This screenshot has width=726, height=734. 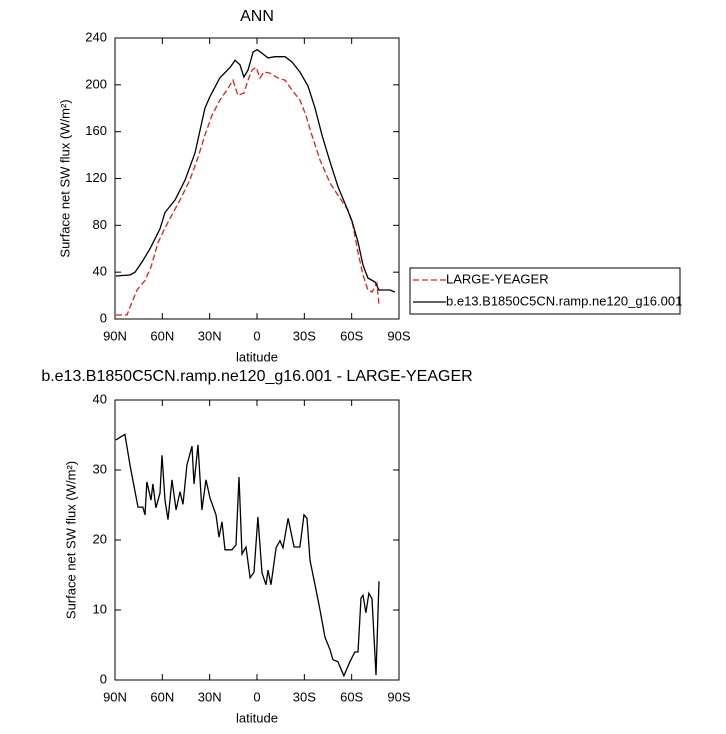 I want to click on y-tick-label: 20, so click(x=100, y=538).